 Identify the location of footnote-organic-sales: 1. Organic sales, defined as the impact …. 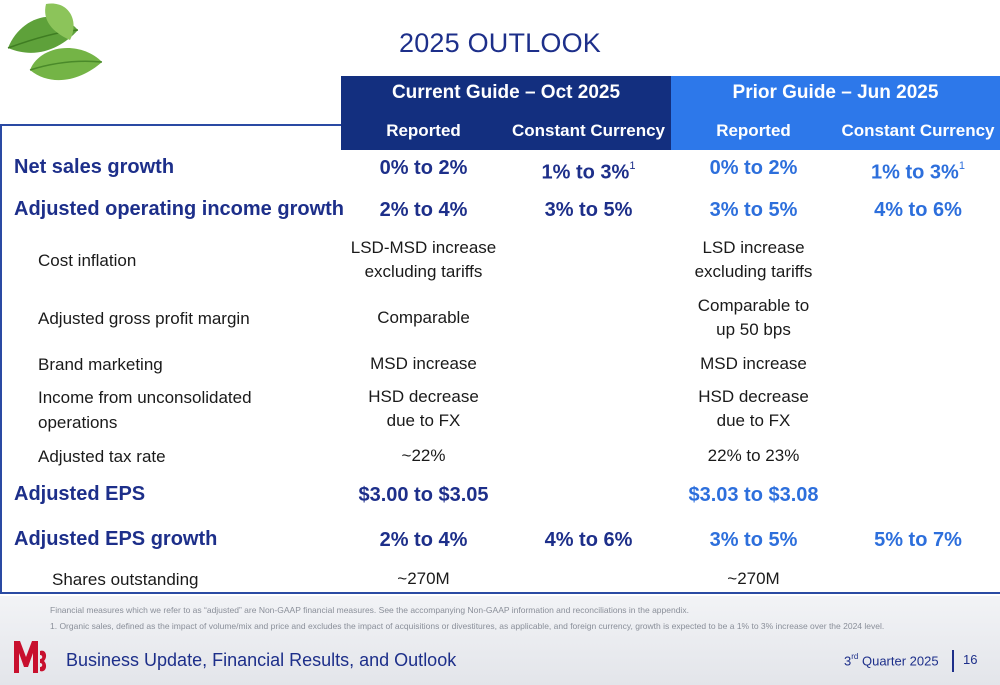
(467, 626).